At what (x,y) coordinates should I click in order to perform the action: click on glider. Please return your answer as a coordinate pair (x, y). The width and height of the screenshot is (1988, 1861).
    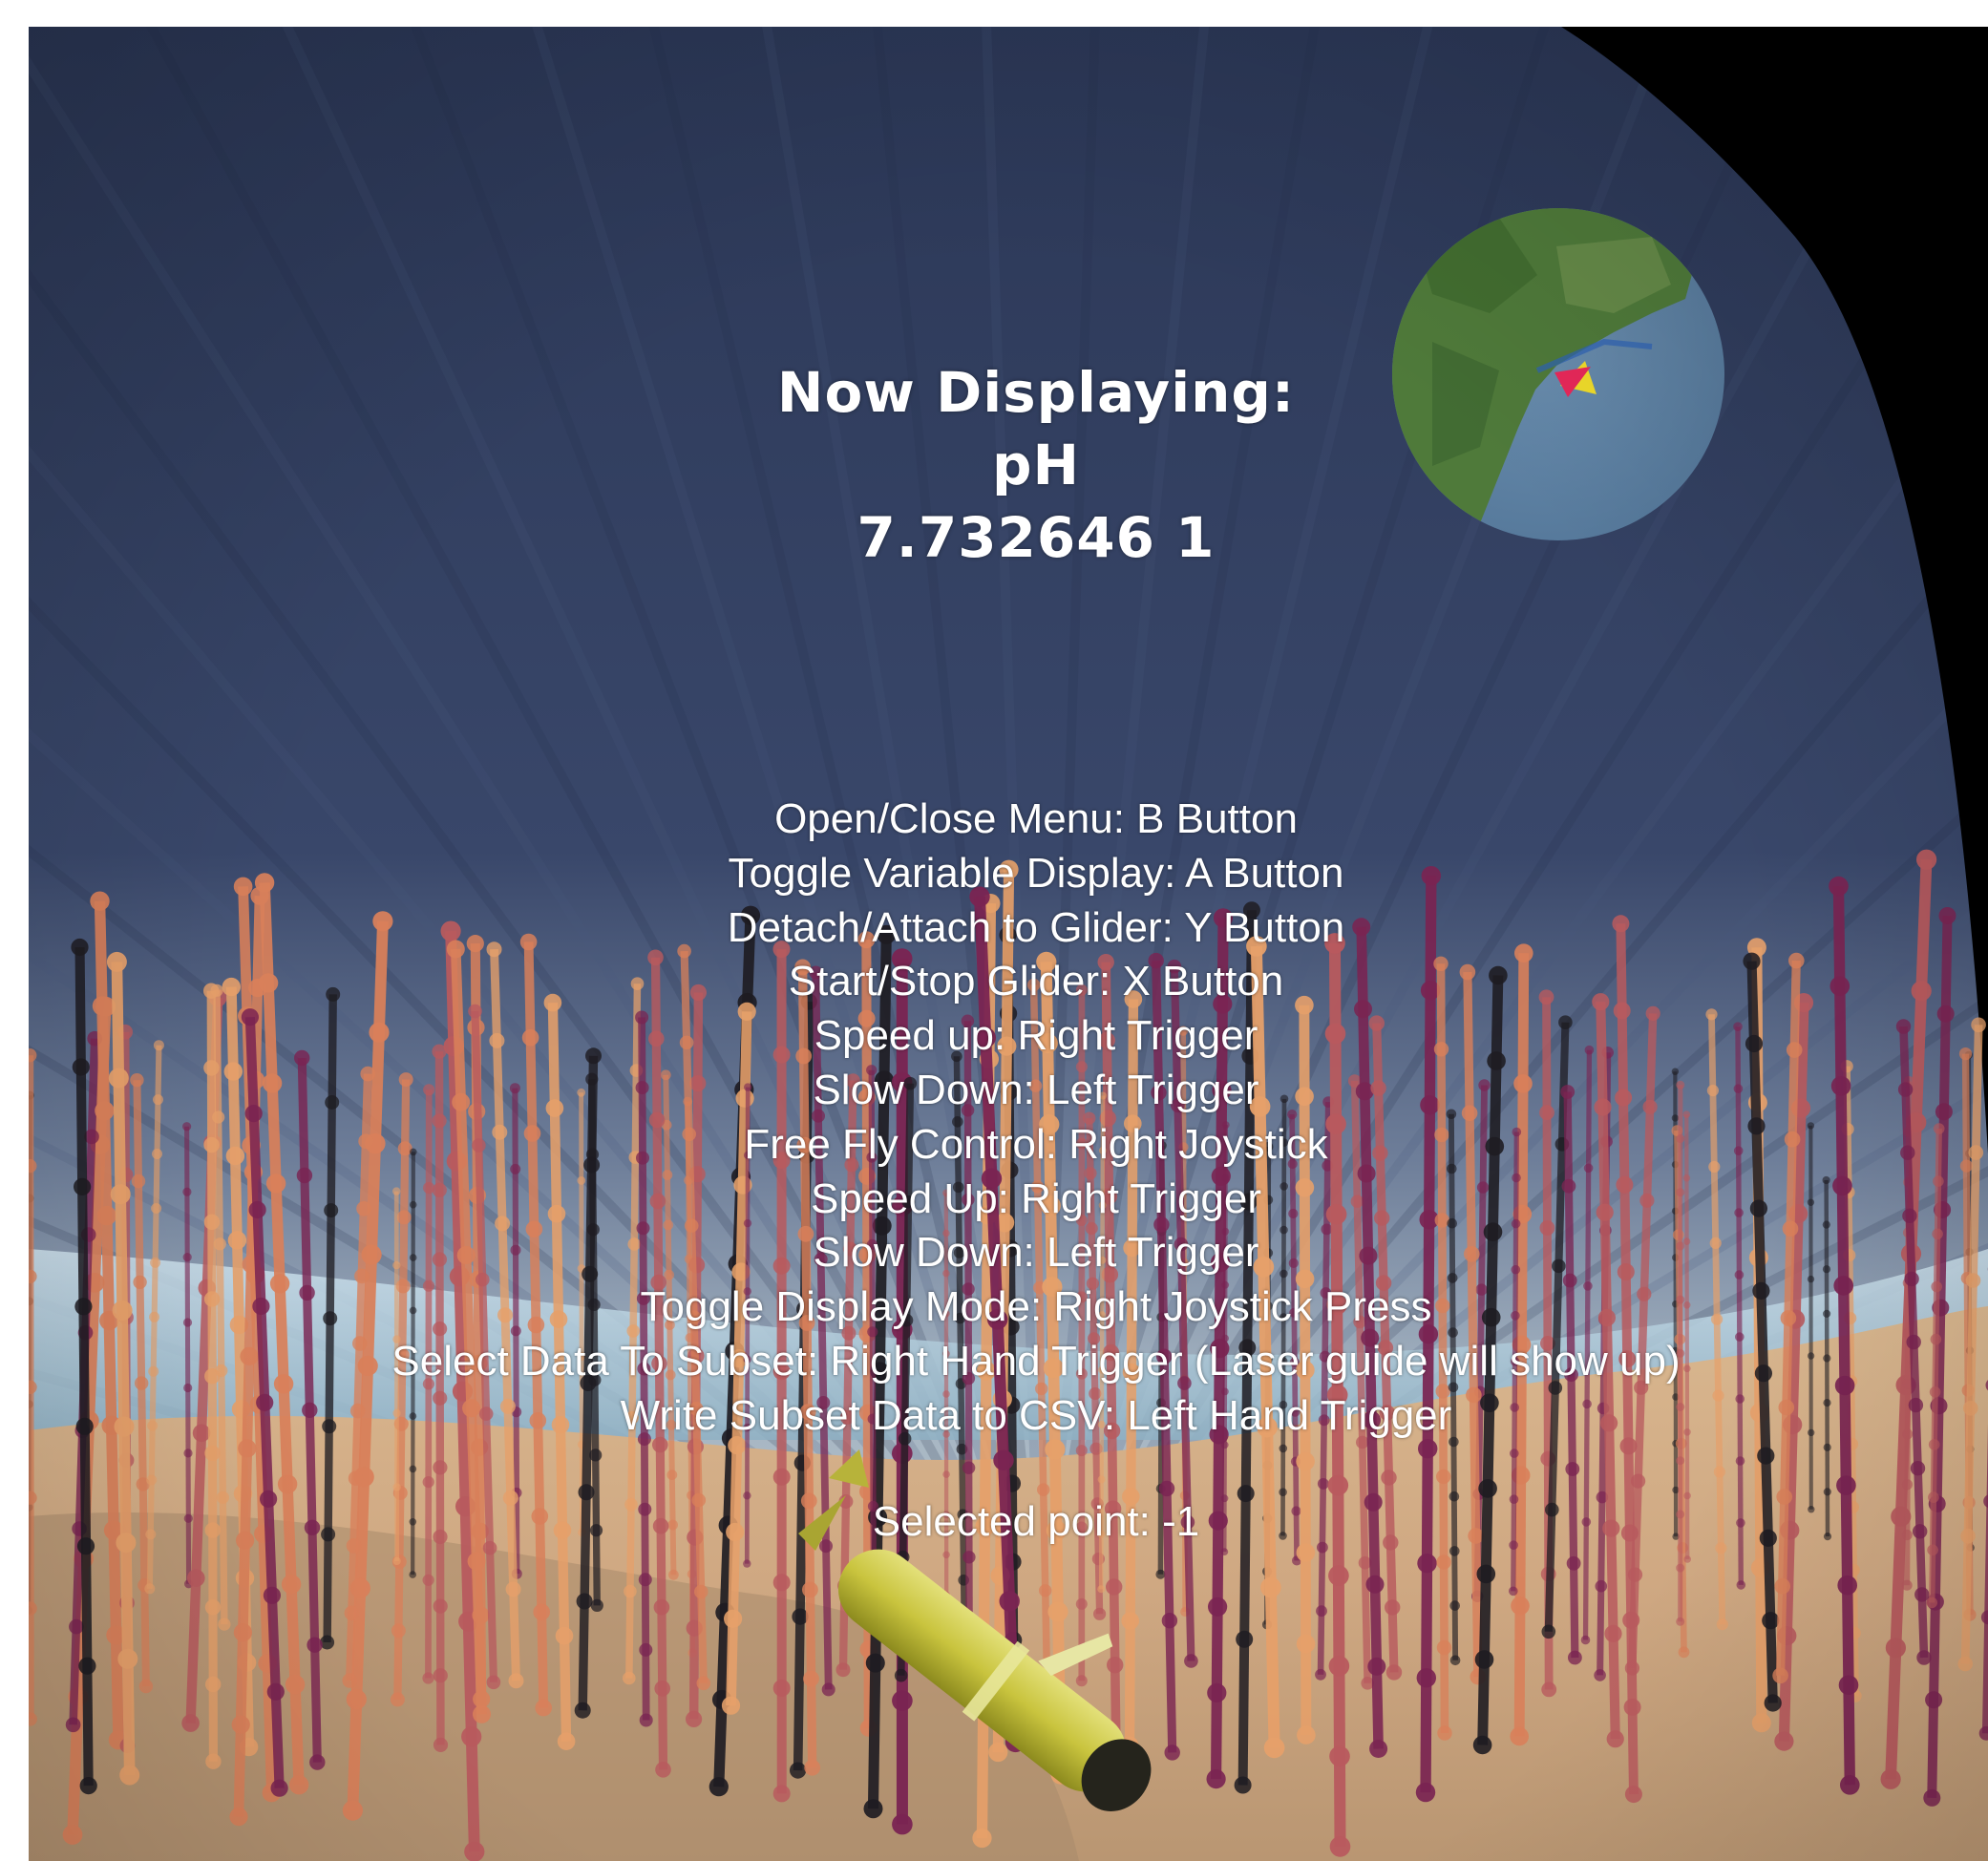
    Looking at the image, I should click on (1003, 1639).